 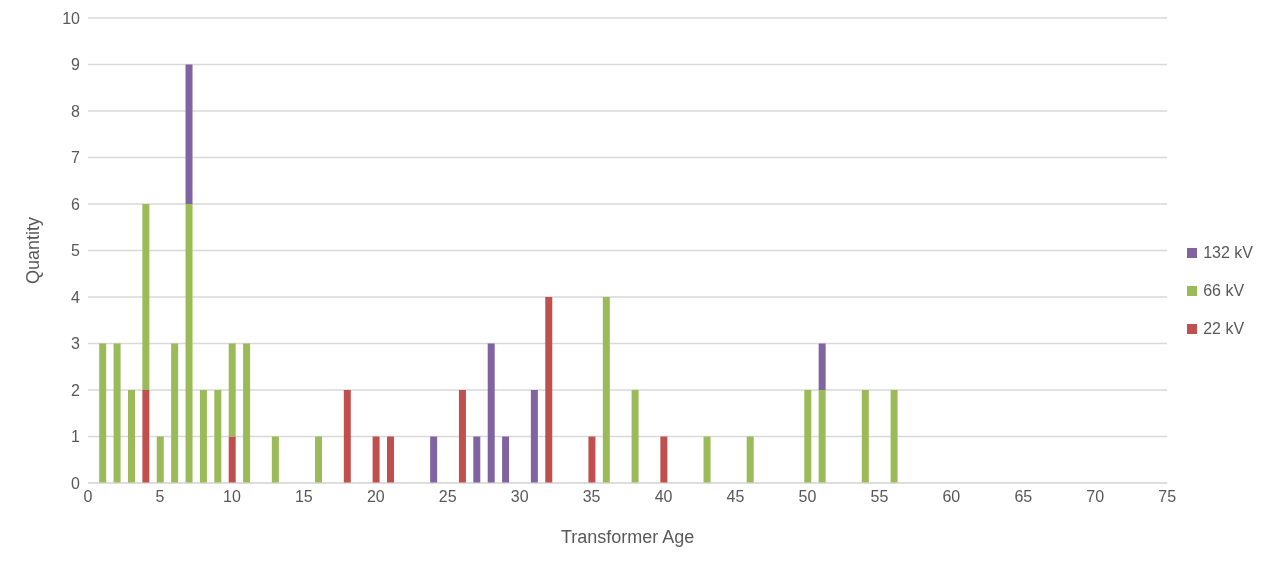 What do you see at coordinates (1224, 290) in the screenshot?
I see `legend-label: 66 kV` at bounding box center [1224, 290].